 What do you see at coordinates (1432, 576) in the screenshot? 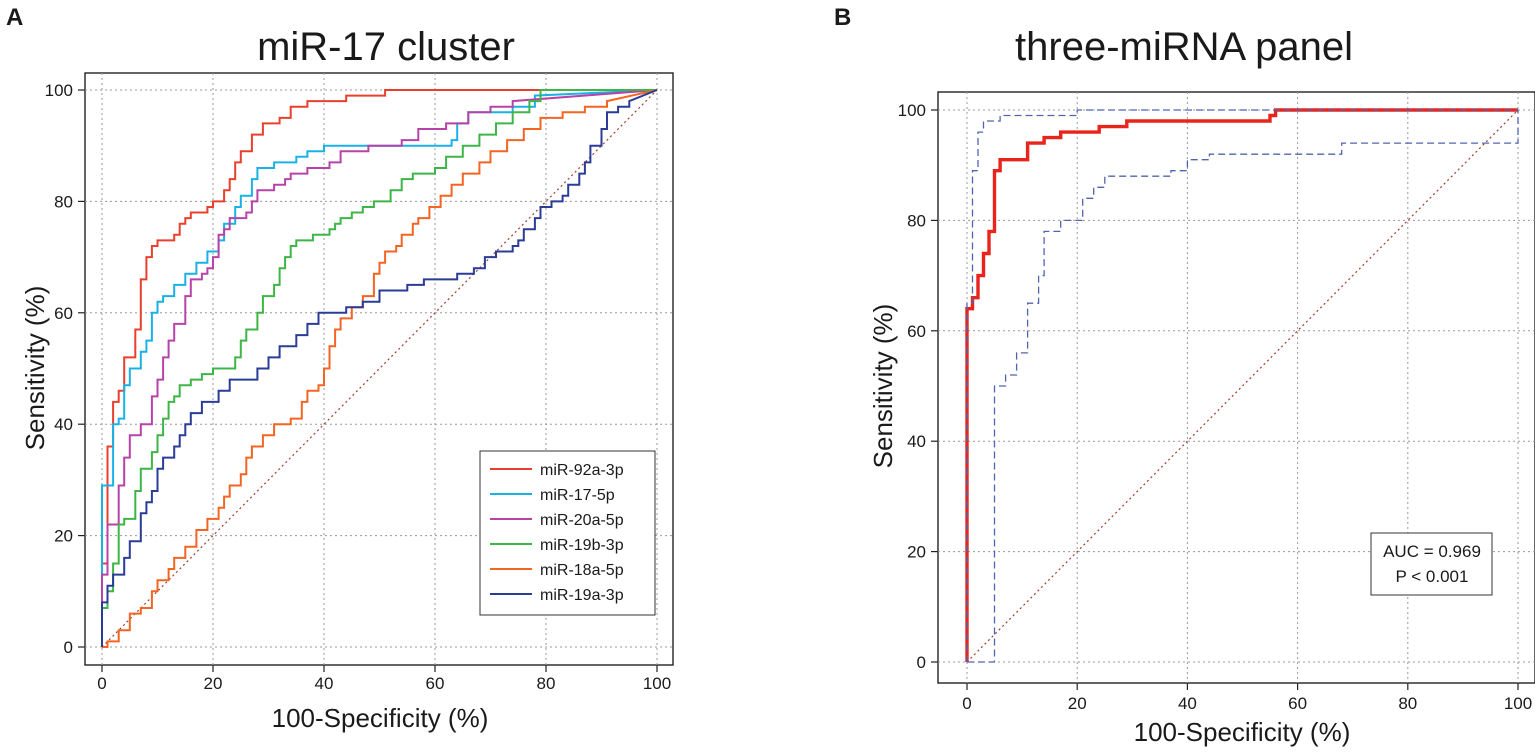
I see `p-value: P < 0.001` at bounding box center [1432, 576].